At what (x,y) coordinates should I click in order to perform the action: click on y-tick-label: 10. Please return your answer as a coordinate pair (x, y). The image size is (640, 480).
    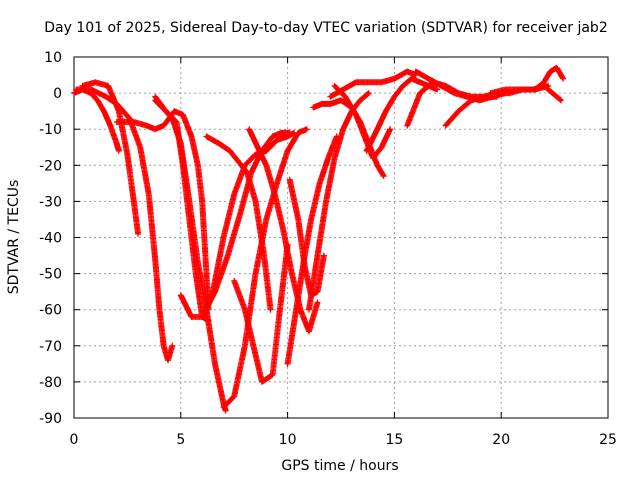
    Looking at the image, I should click on (53, 58).